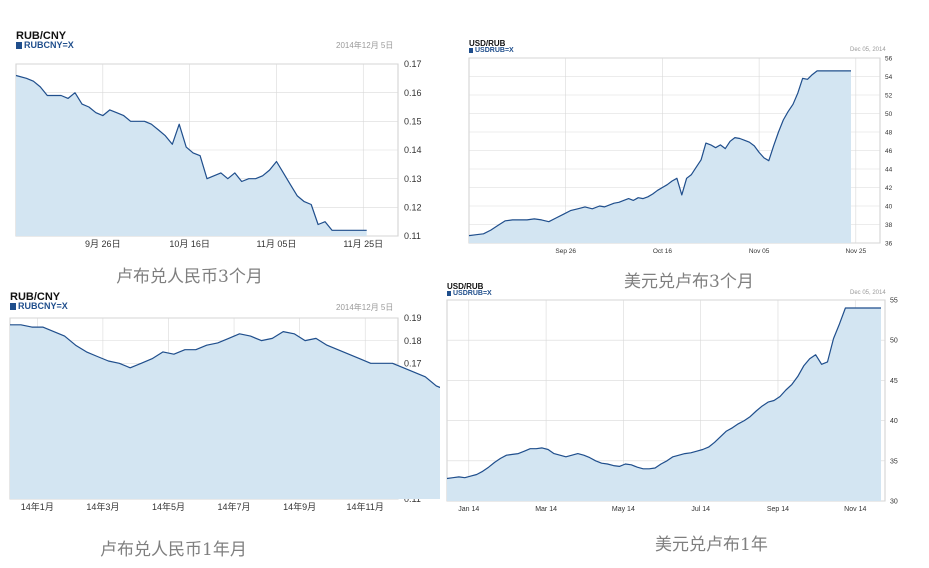  Describe the element at coordinates (413, 179) in the screenshot. I see `y-tick-label: 0.13` at that location.